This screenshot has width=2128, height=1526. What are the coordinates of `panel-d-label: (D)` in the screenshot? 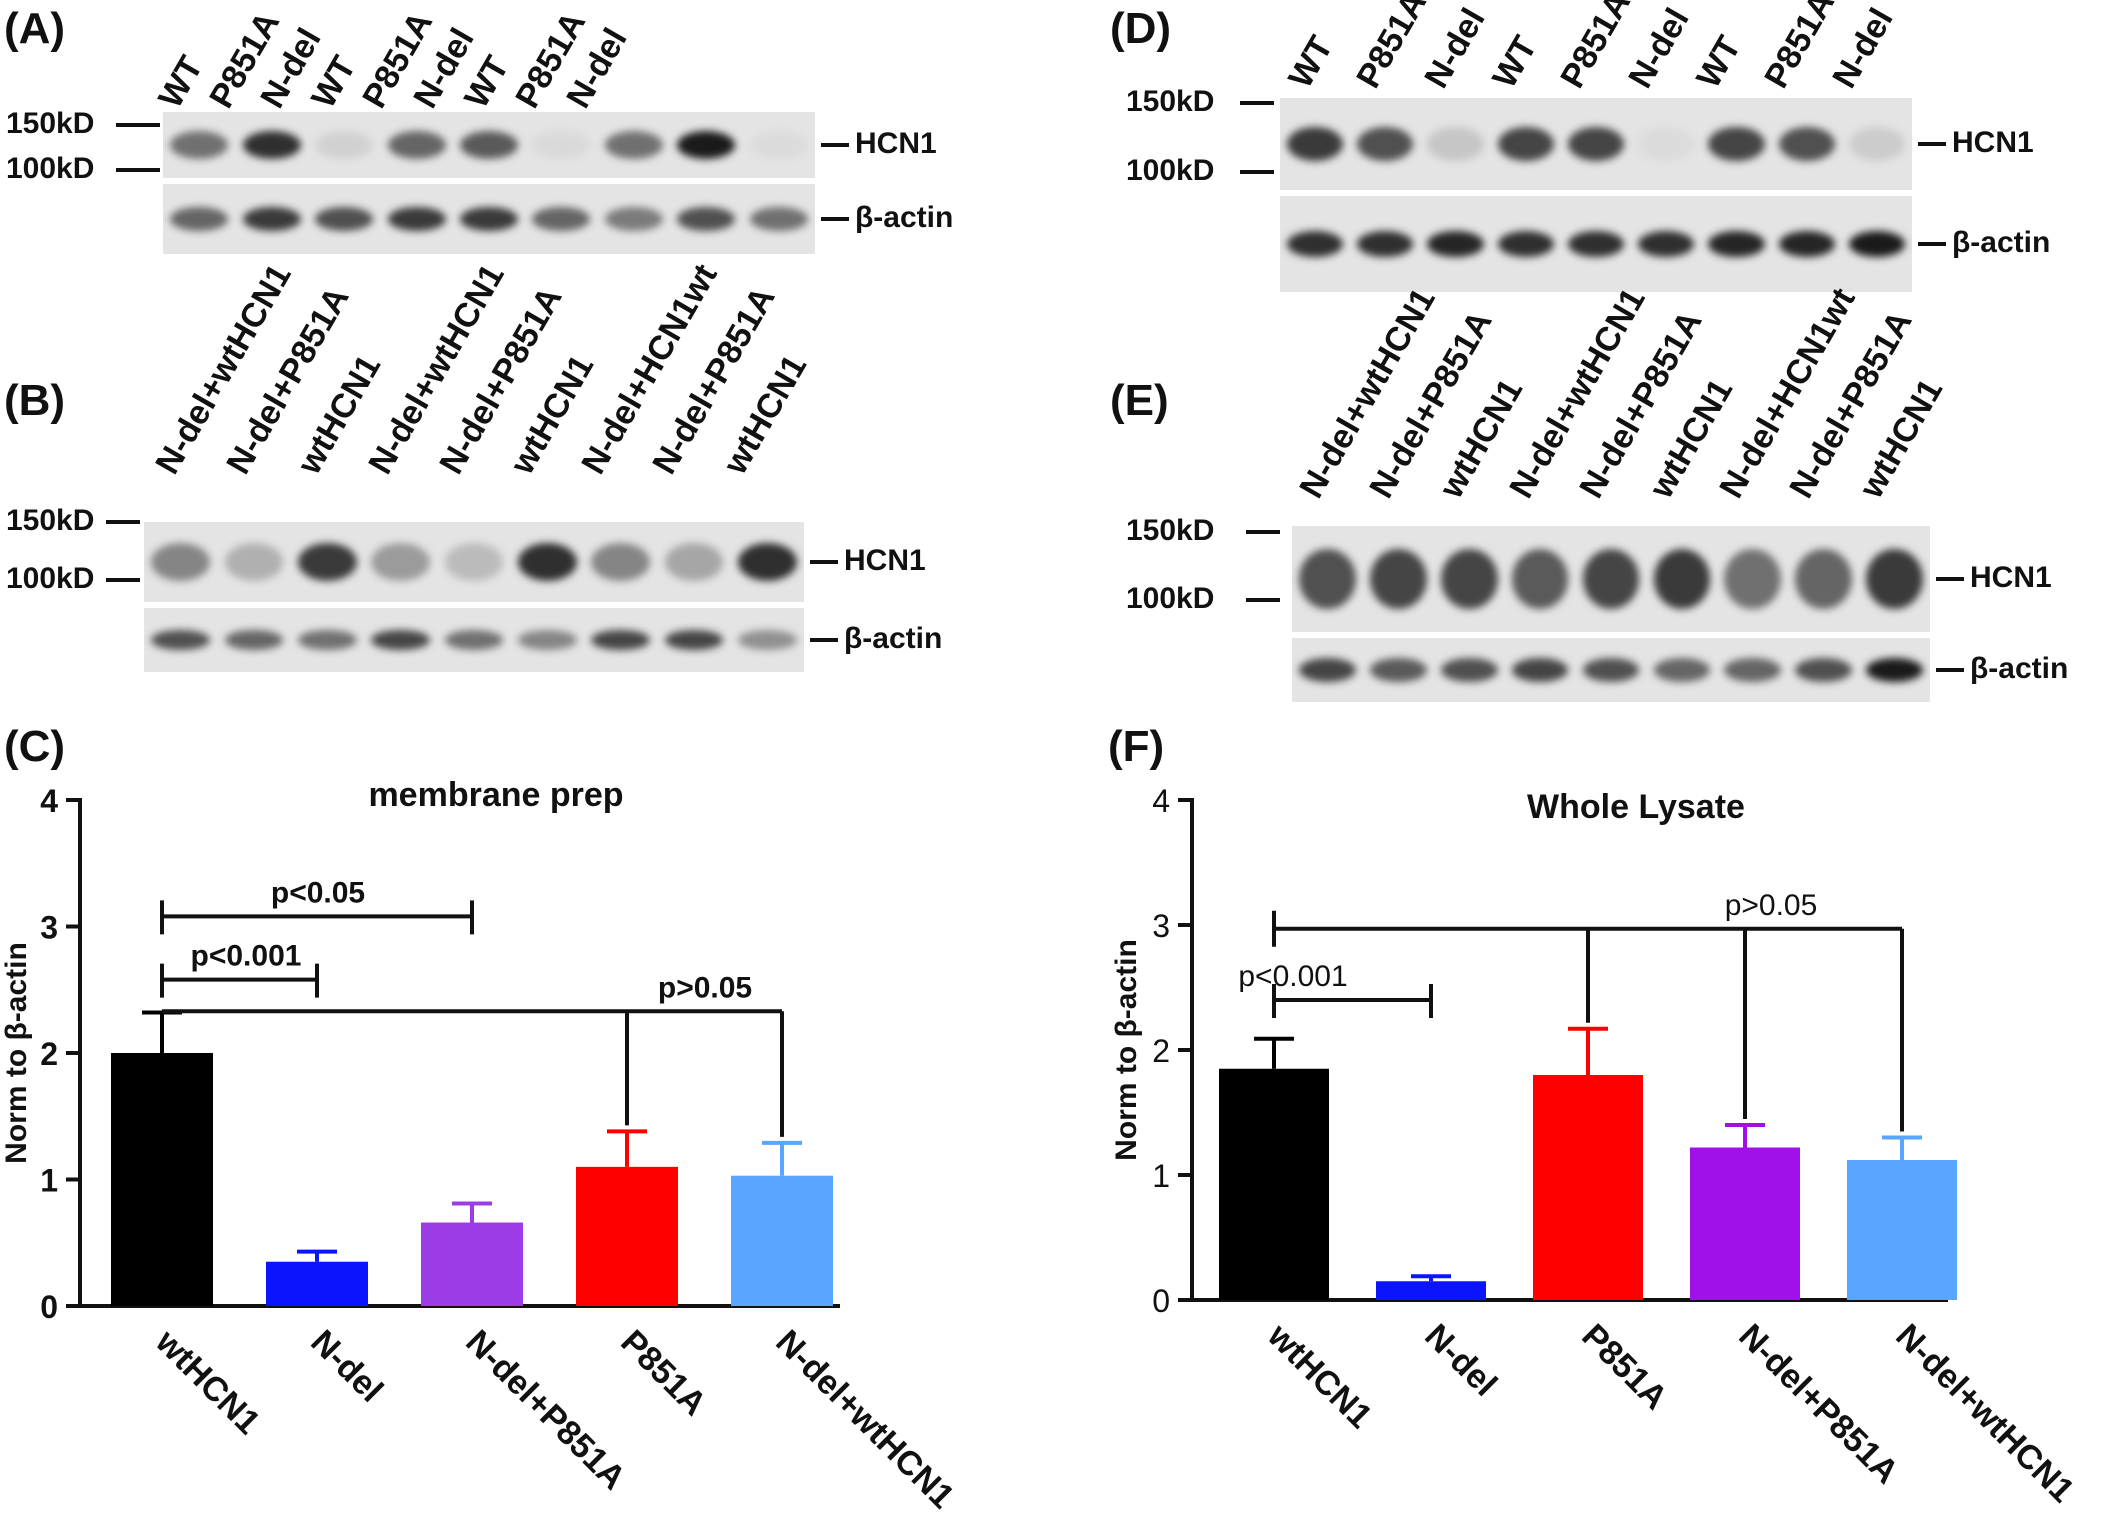 It's located at (1141, 28).